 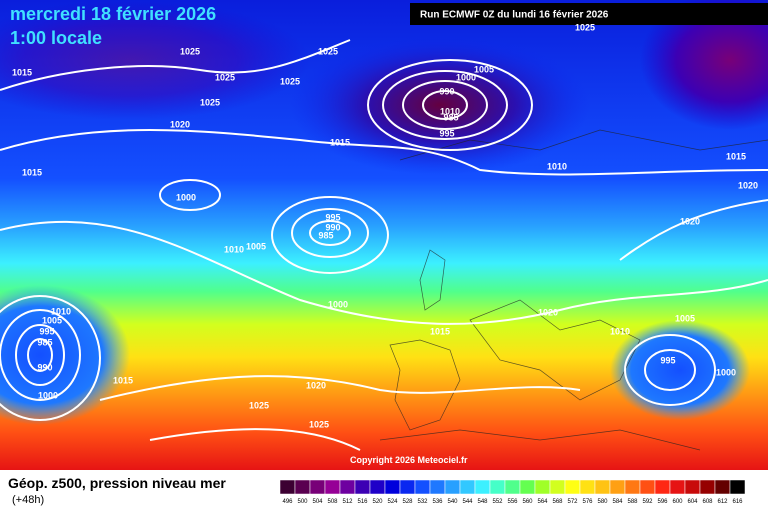 I want to click on colorbar-label: 612, so click(x=722, y=502).